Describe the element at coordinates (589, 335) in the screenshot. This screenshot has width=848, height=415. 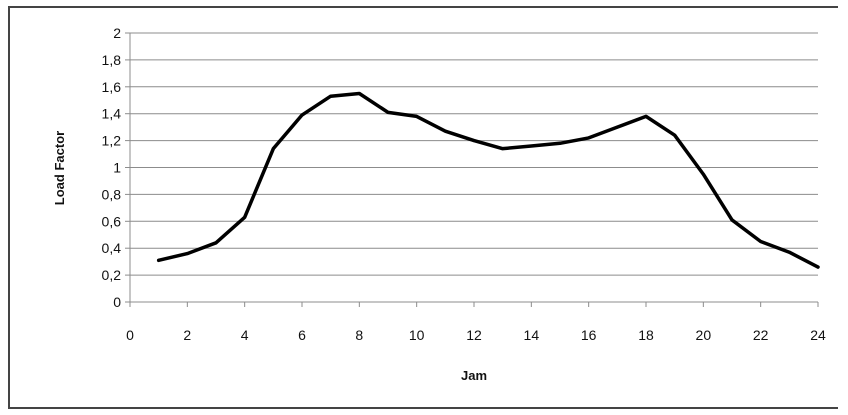
I see `x-tick-label: 16` at that location.